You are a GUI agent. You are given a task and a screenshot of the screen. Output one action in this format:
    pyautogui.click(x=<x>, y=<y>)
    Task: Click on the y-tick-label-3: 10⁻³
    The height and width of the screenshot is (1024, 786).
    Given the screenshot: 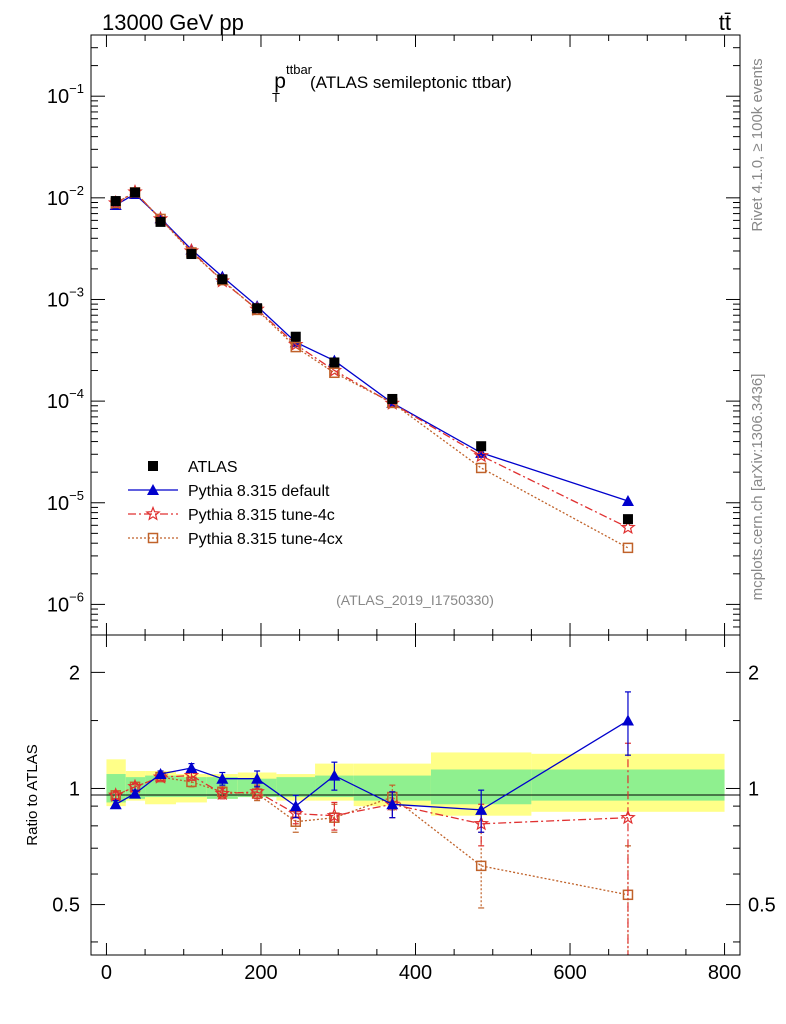 What is the action you would take?
    pyautogui.click(x=65, y=297)
    